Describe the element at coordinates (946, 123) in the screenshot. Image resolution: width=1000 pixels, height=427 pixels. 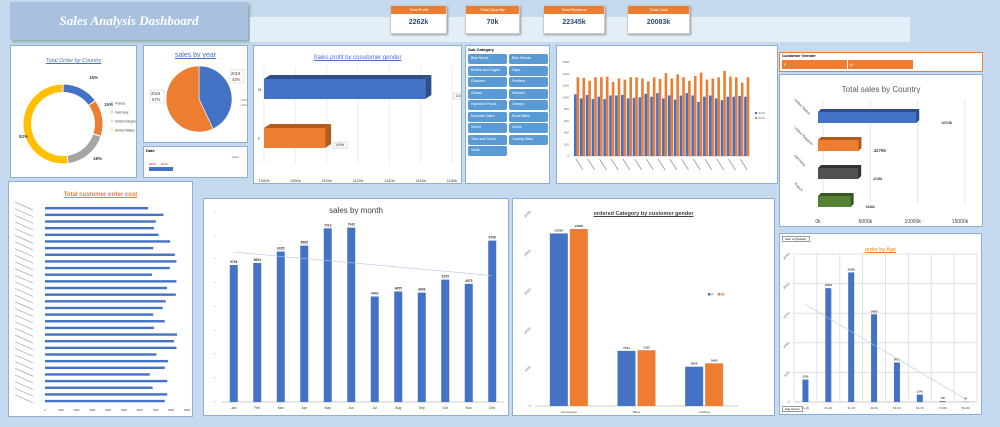
I see `data-label: 10378k` at that location.